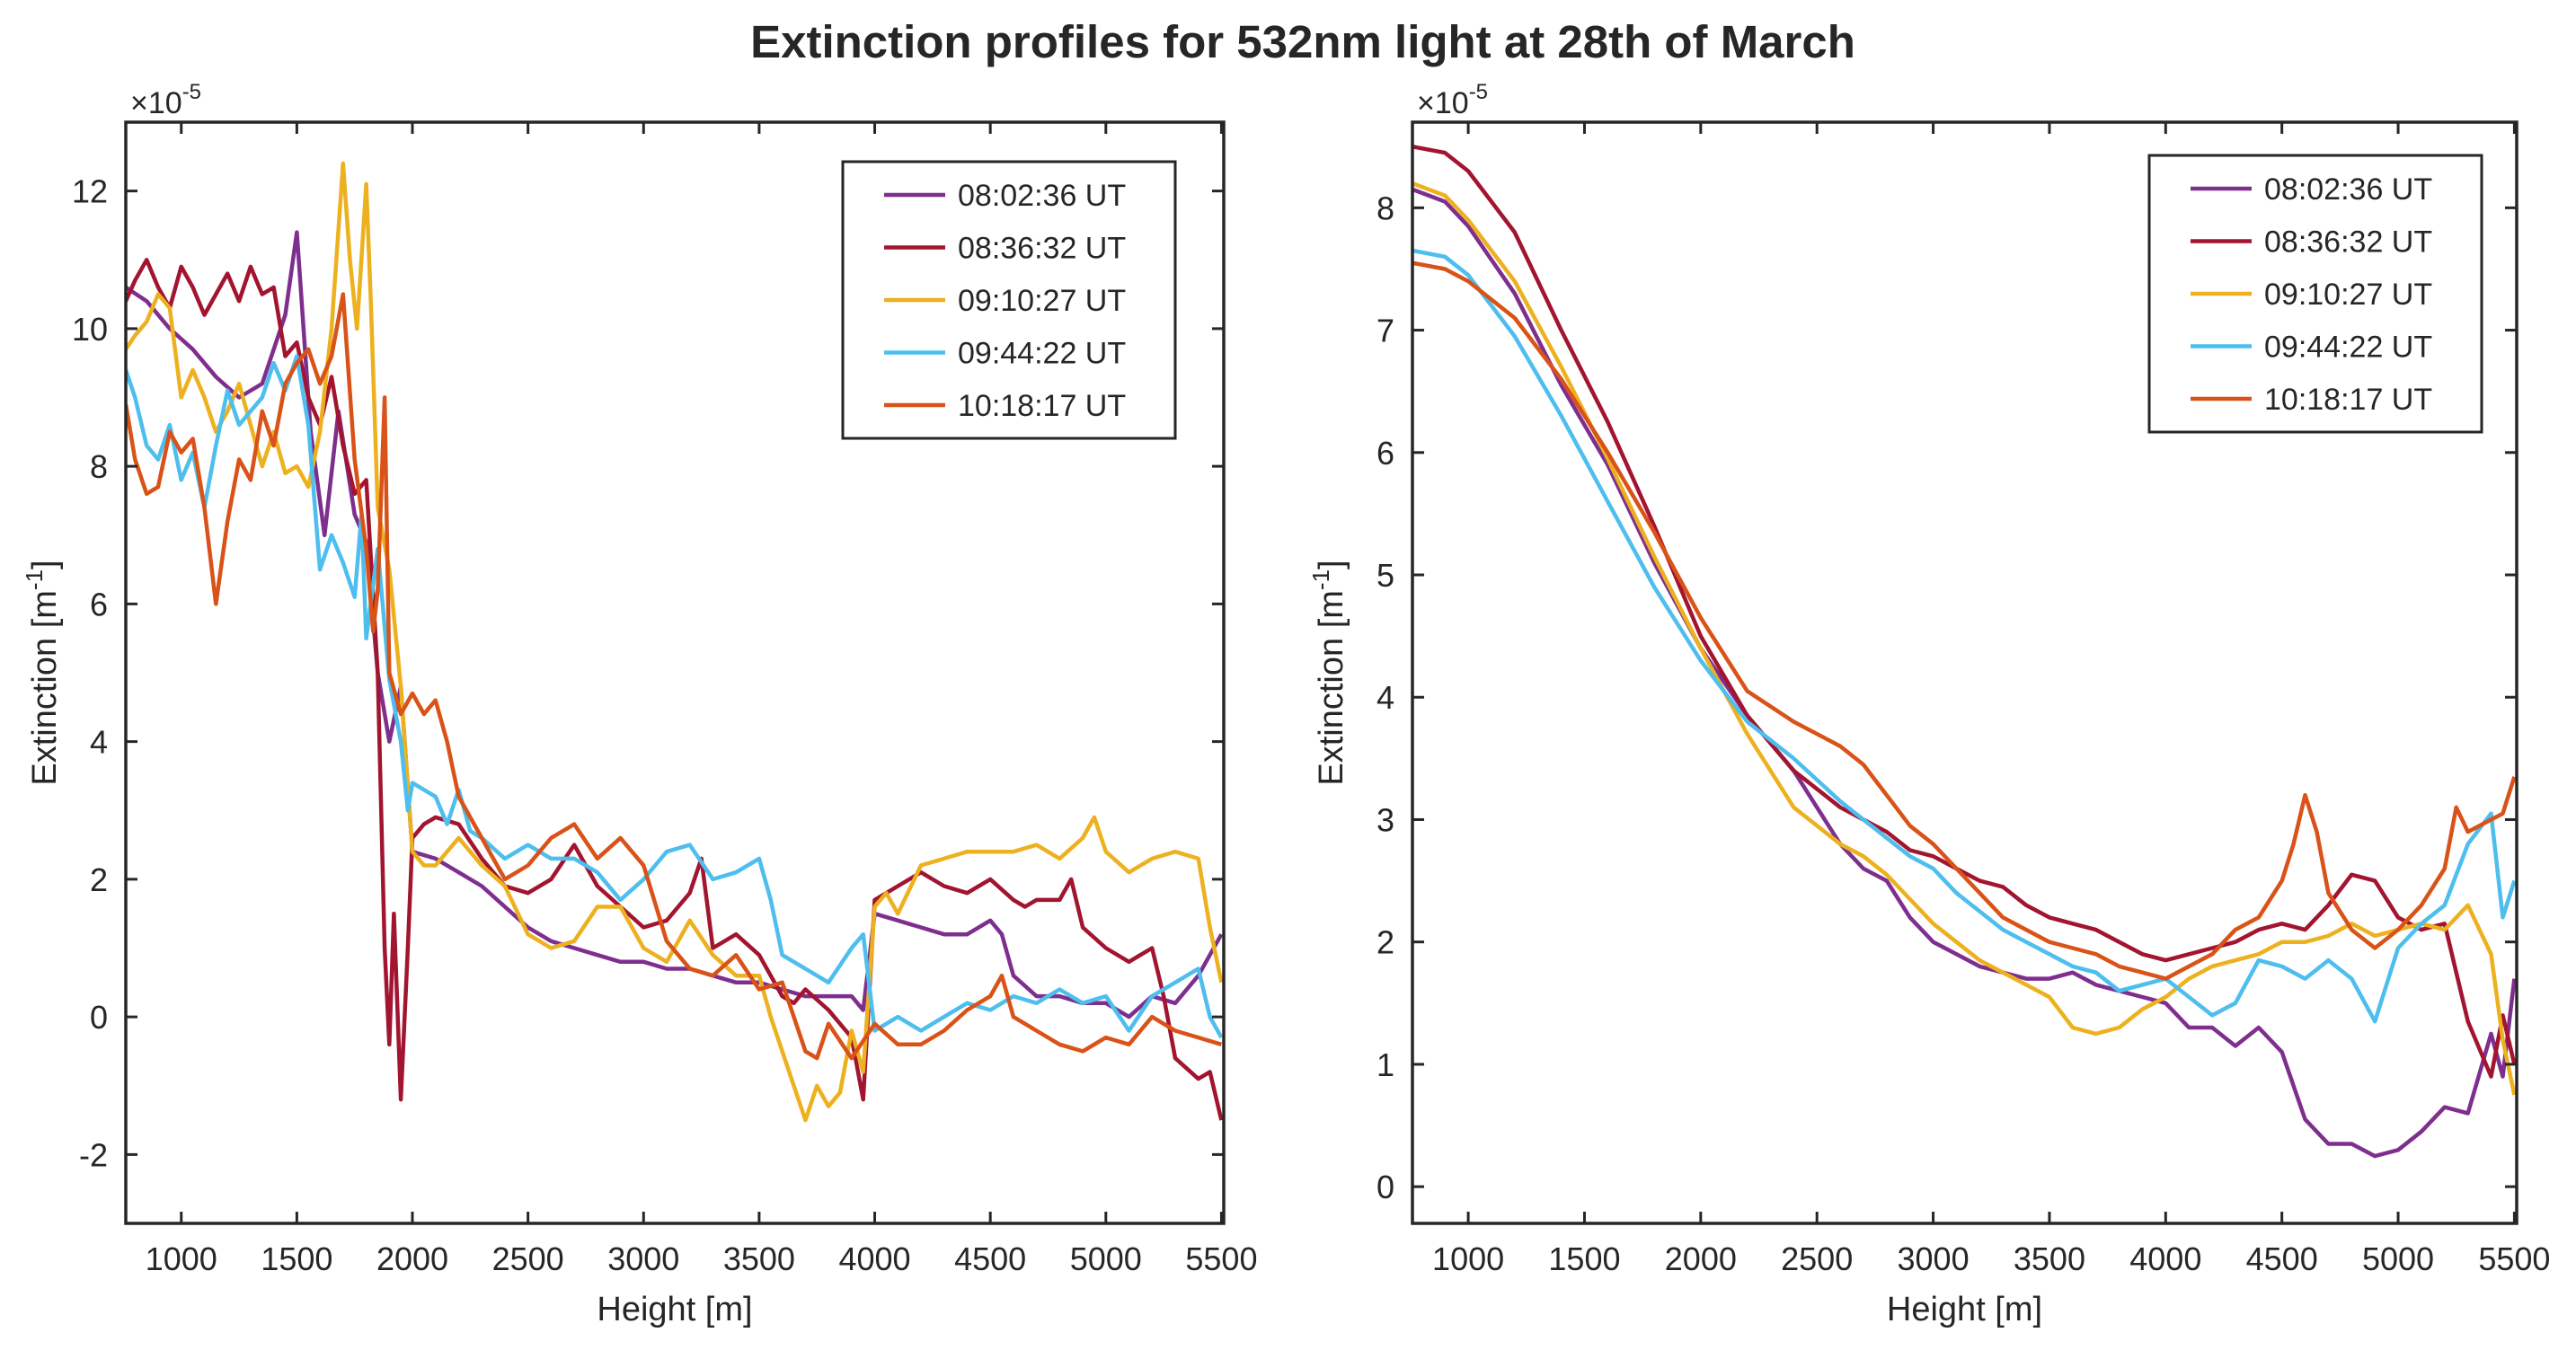 This screenshot has width=2576, height=1359. Describe the element at coordinates (1042, 249) in the screenshot. I see `chart-1-legend-label-2: 08:36:32 UT` at that location.